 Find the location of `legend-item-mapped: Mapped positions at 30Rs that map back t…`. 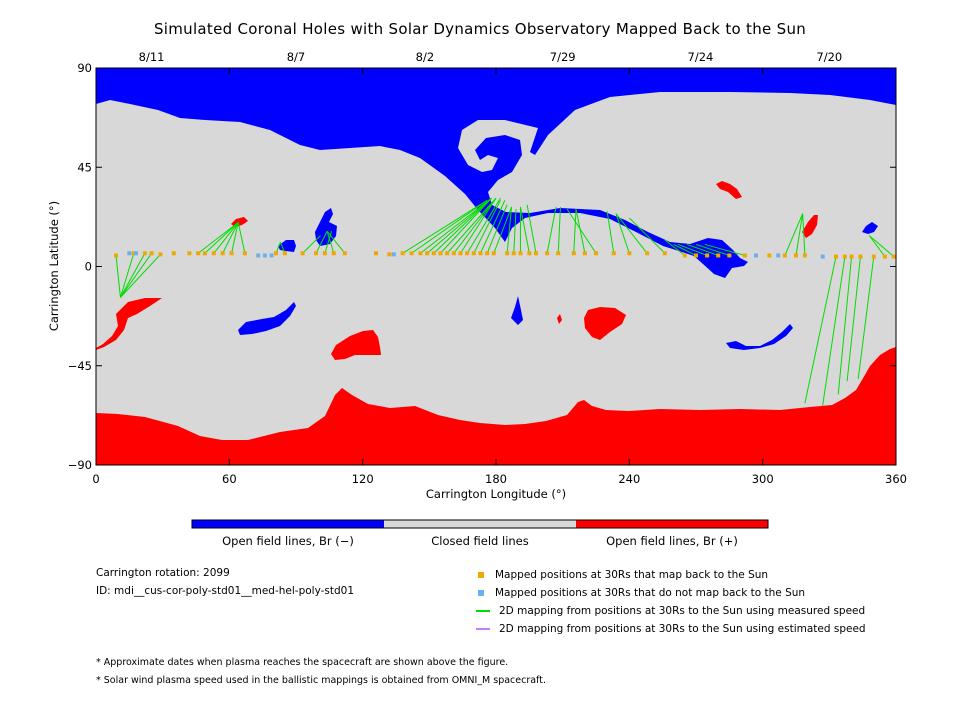

legend-item-mapped: Mapped positions at 30Rs that map back t… is located at coordinates (671, 575).